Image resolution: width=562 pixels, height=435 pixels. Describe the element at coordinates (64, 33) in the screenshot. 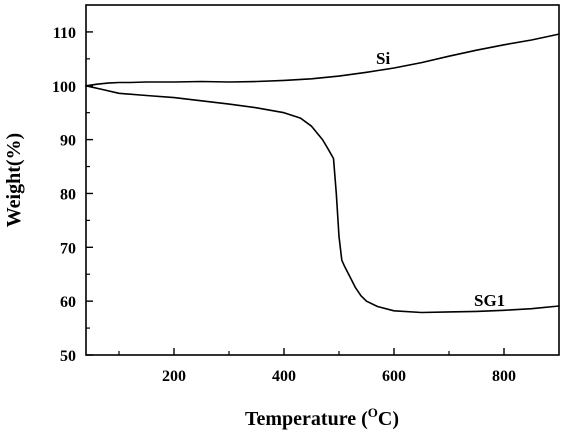

I see `y-tick-label-110: 110` at that location.